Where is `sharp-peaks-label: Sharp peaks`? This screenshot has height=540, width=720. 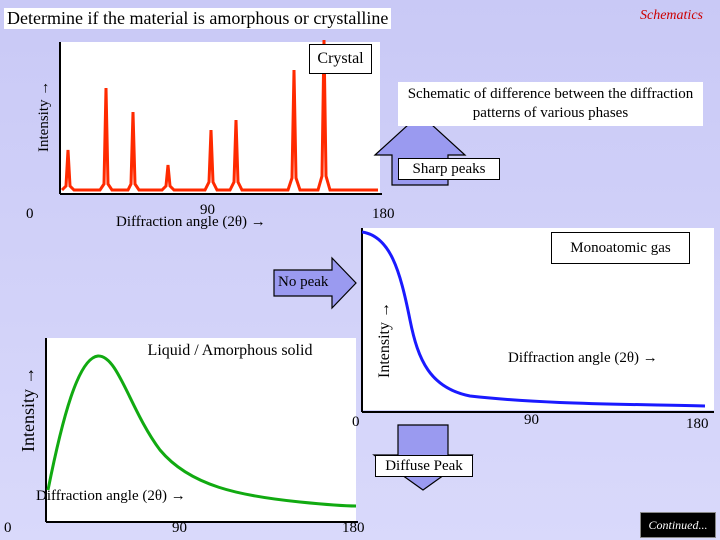
sharp-peaks-label: Sharp peaks is located at coordinates (449, 169).